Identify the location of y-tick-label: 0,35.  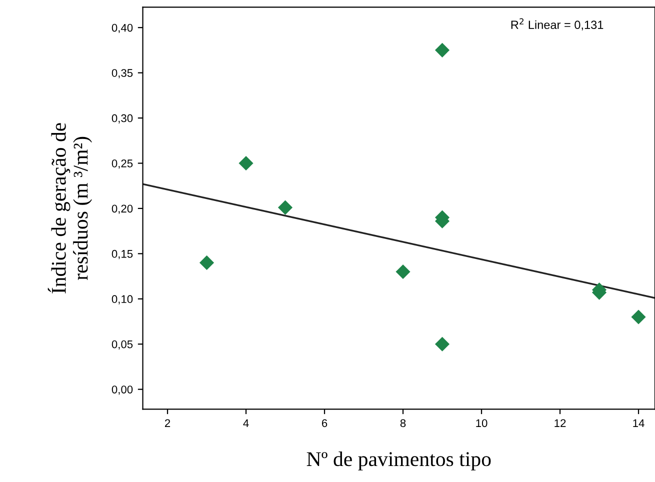
(122, 73).